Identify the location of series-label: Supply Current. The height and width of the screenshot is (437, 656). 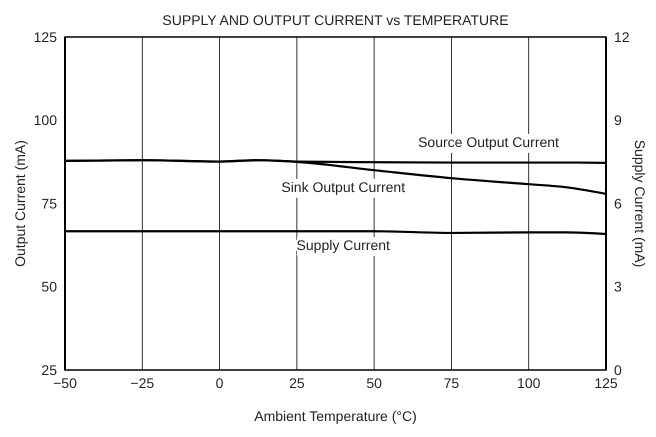
(343, 245).